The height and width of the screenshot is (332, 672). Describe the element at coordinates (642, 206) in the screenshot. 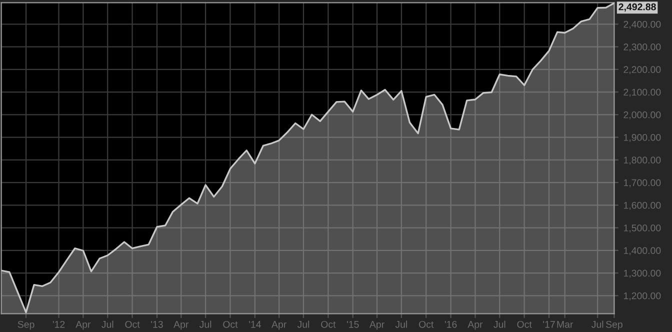

I see `y-tick-label: 1,600.00` at that location.